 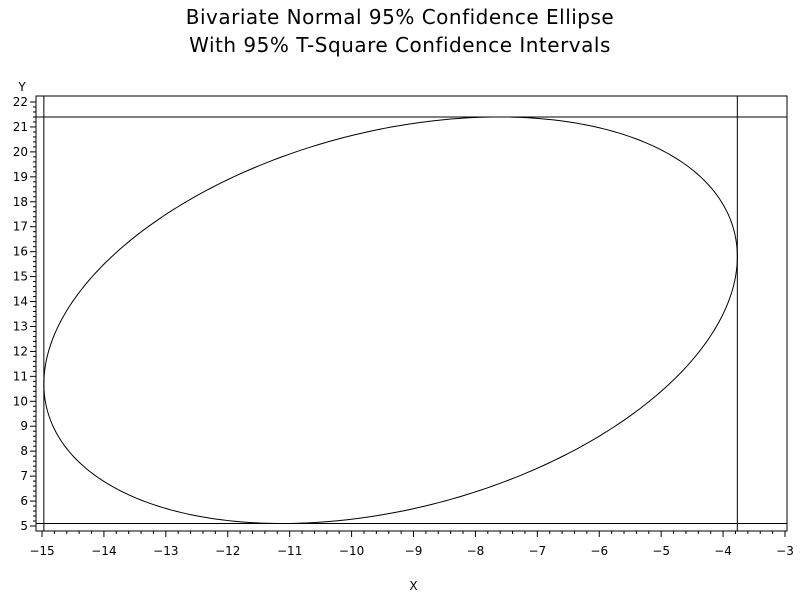 What do you see at coordinates (20, 202) in the screenshot?
I see `y-tick-label: 18` at bounding box center [20, 202].